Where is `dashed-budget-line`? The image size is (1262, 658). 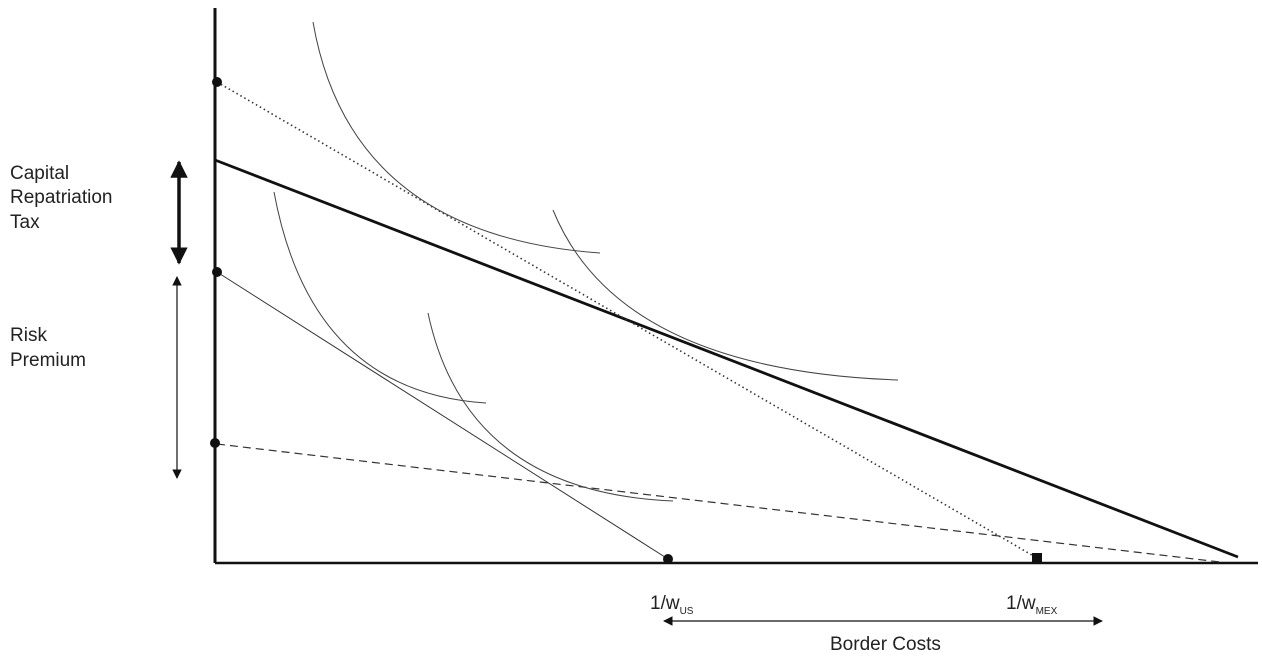 dashed-budget-line is located at coordinates (718, 503).